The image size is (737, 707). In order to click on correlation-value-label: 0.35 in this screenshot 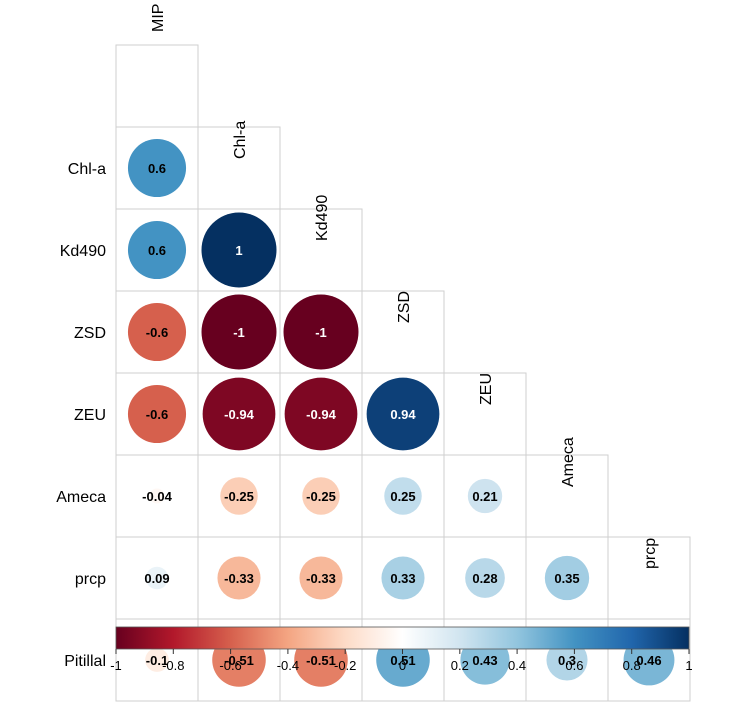, I will do `click(566, 578)`.